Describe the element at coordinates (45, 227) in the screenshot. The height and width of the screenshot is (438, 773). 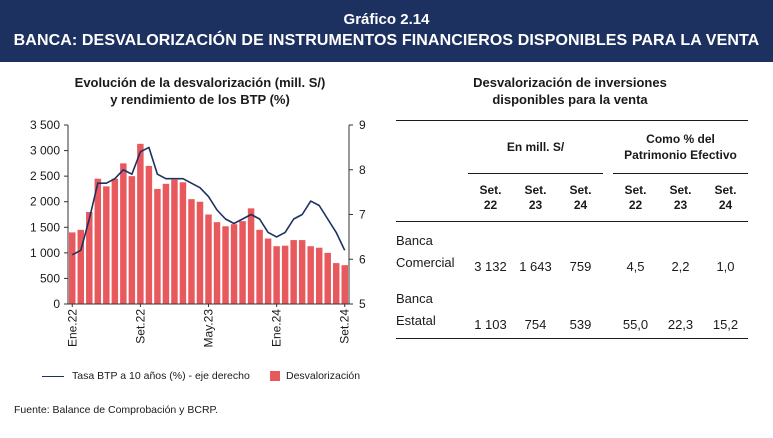
I see `y-tick-label: 1 500` at that location.